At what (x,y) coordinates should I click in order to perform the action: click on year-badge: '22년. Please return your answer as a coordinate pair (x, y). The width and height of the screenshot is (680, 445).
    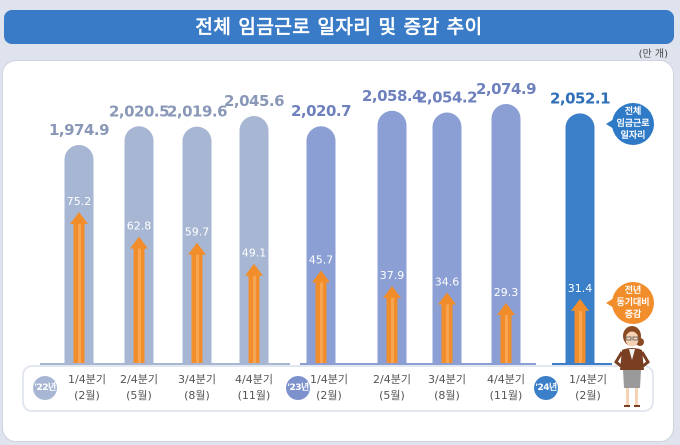
    Looking at the image, I should click on (45, 388).